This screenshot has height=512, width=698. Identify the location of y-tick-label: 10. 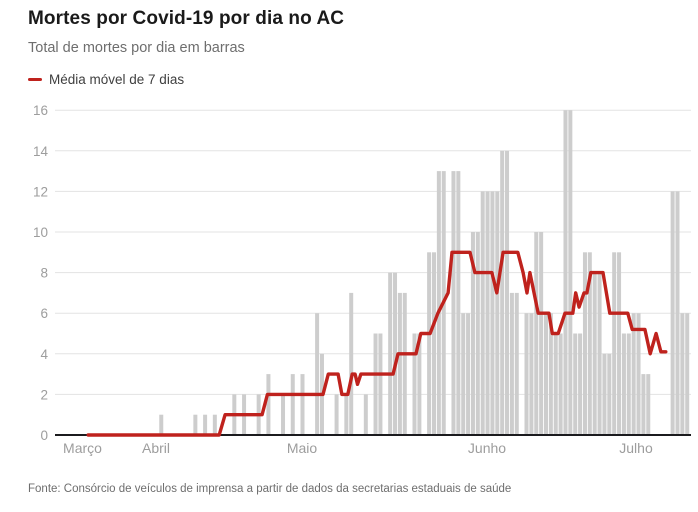
(40, 232).